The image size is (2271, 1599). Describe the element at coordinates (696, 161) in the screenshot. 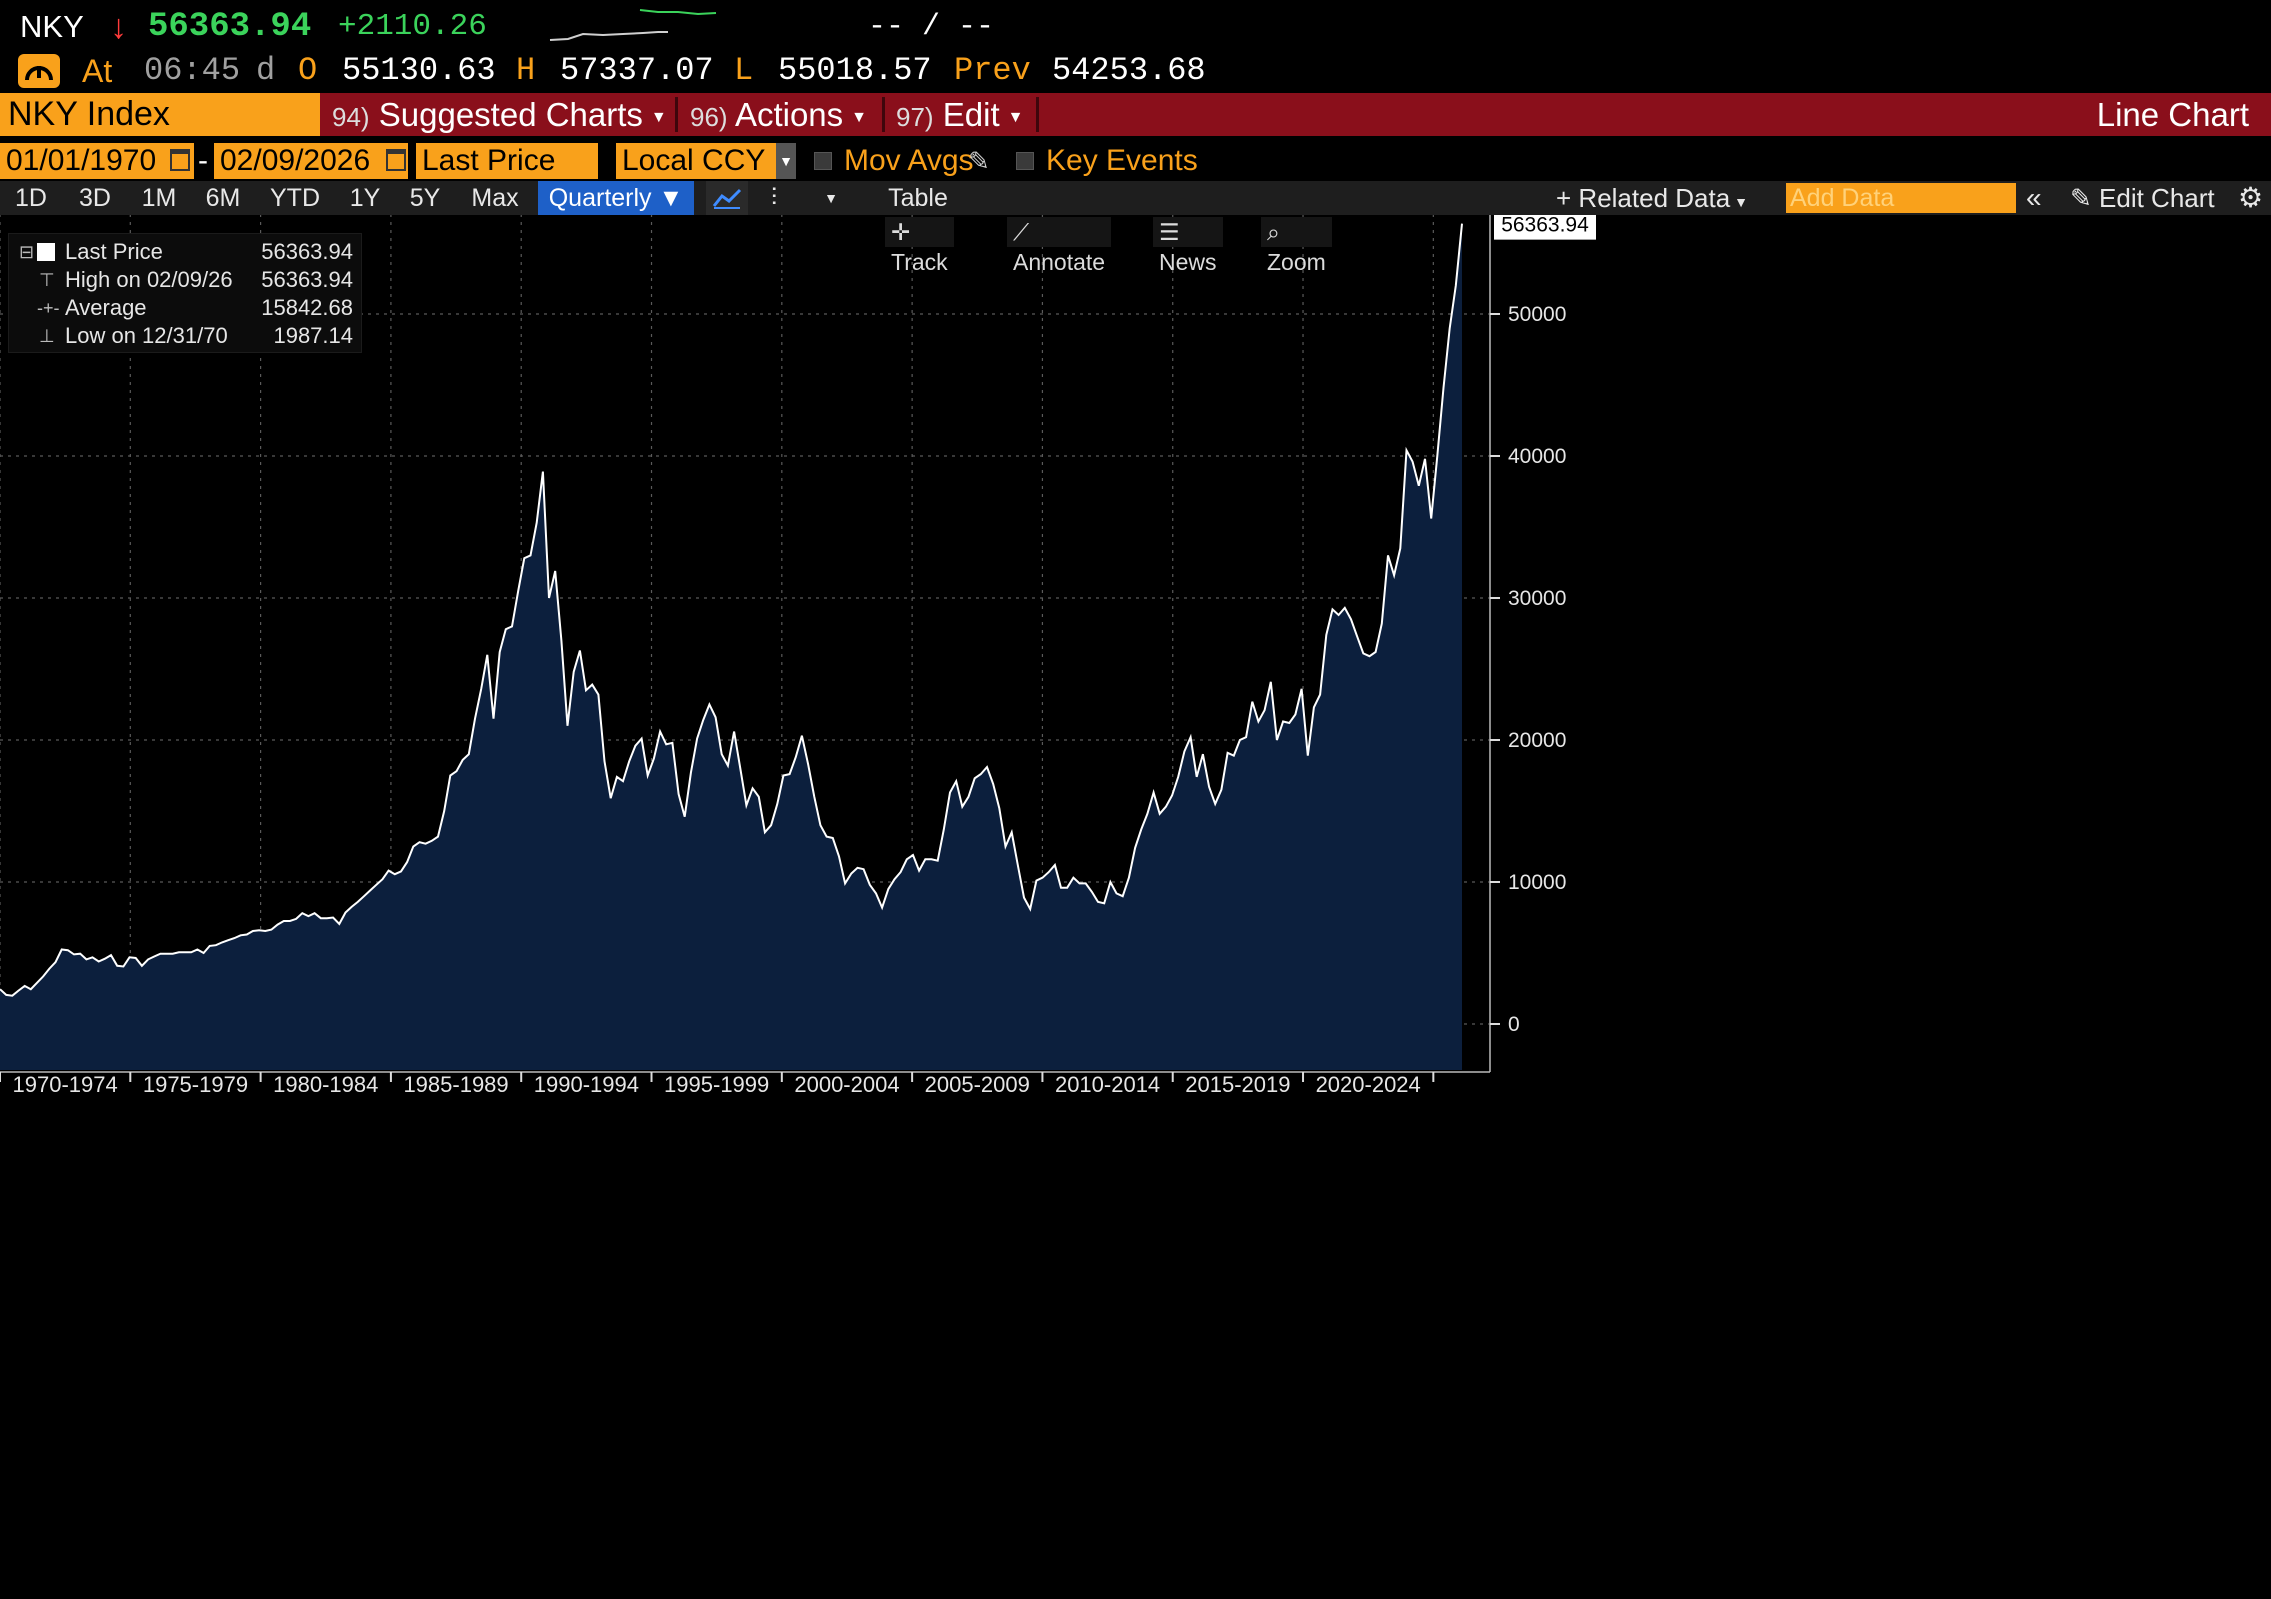

I see `currency-selector: Local CCY` at that location.